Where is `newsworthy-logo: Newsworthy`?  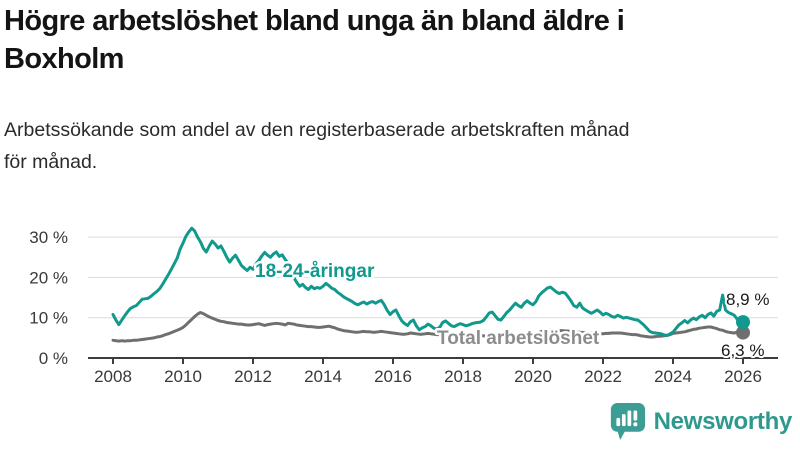 newsworthy-logo: Newsworthy is located at coordinates (700, 422).